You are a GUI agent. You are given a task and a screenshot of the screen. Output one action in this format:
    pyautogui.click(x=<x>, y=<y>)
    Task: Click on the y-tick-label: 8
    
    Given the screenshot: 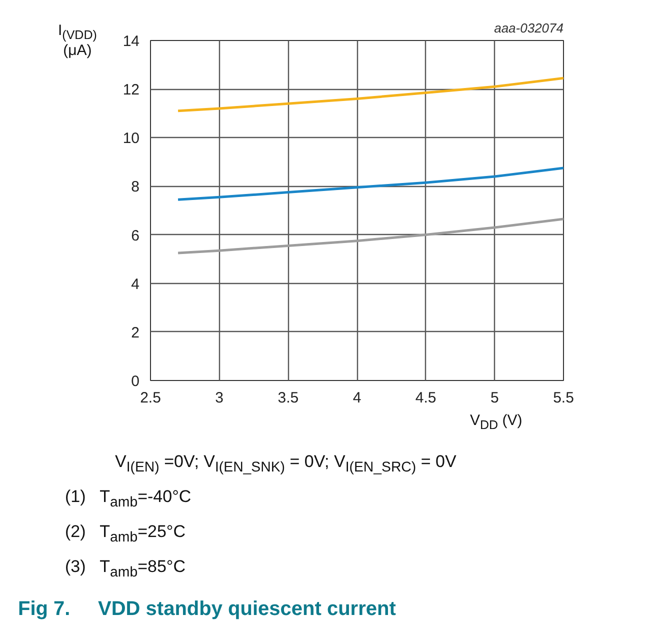 What is the action you would take?
    pyautogui.click(x=135, y=187)
    